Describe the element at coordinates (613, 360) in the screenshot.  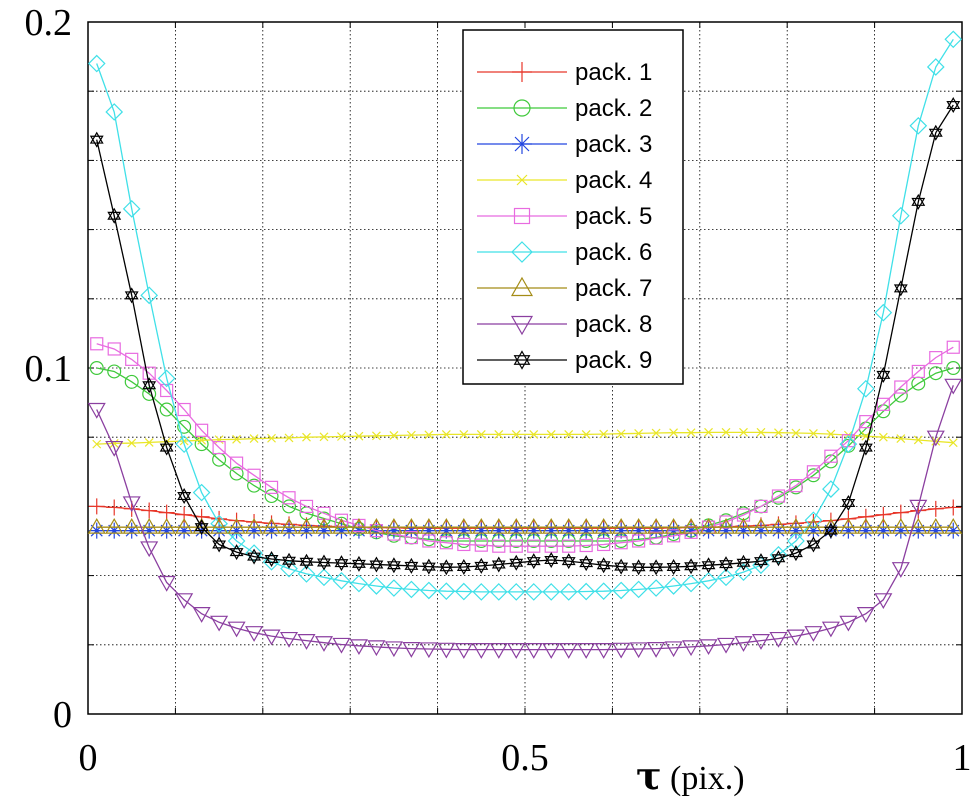
I see `legend-label: pack. 9` at that location.